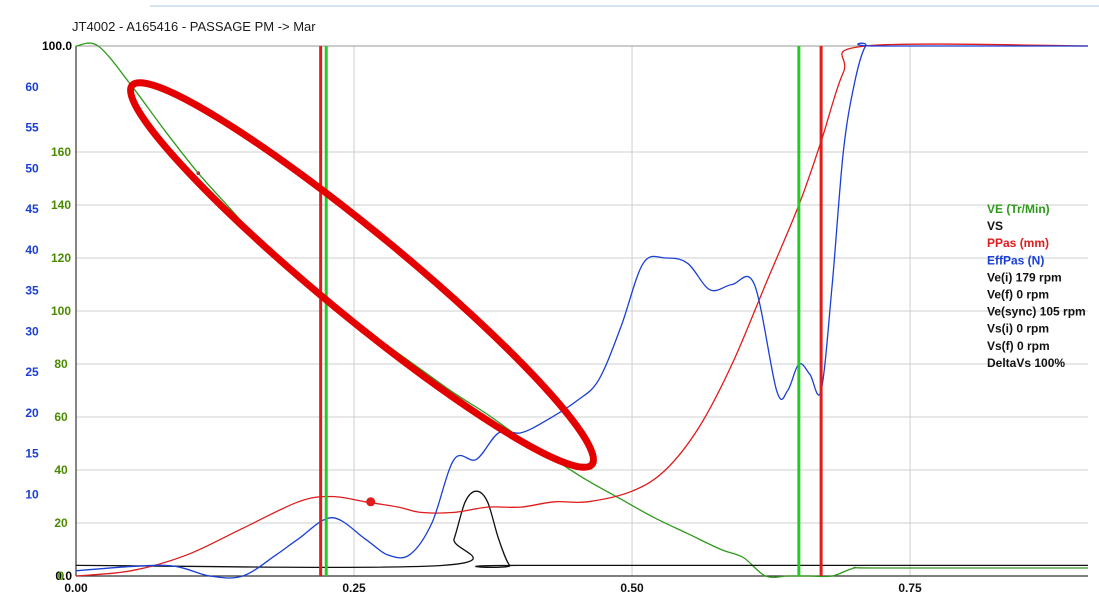 The height and width of the screenshot is (597, 1099). Describe the element at coordinates (1018, 209) in the screenshot. I see `legend-entry: VE (Tr/Min)` at that location.